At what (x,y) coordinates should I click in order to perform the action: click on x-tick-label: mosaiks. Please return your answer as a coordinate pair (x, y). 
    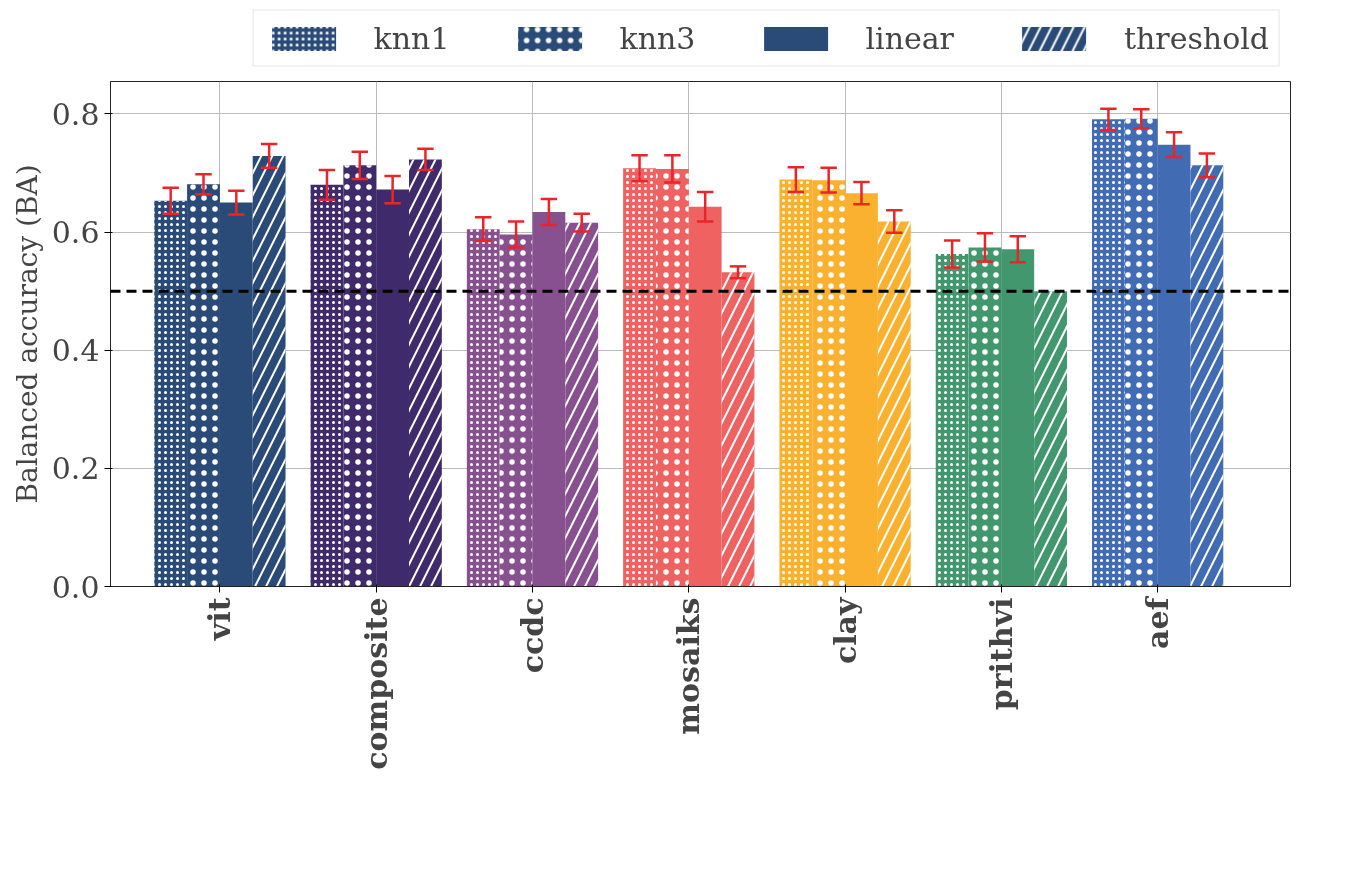
    Looking at the image, I should click on (689, 666).